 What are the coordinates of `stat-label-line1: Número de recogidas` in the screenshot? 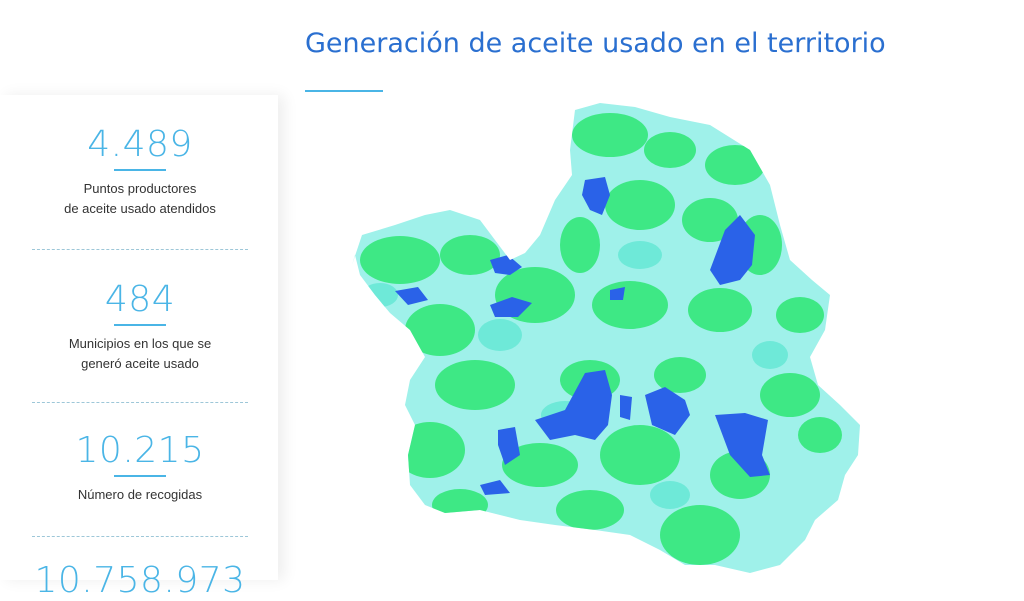 It's located at (140, 494).